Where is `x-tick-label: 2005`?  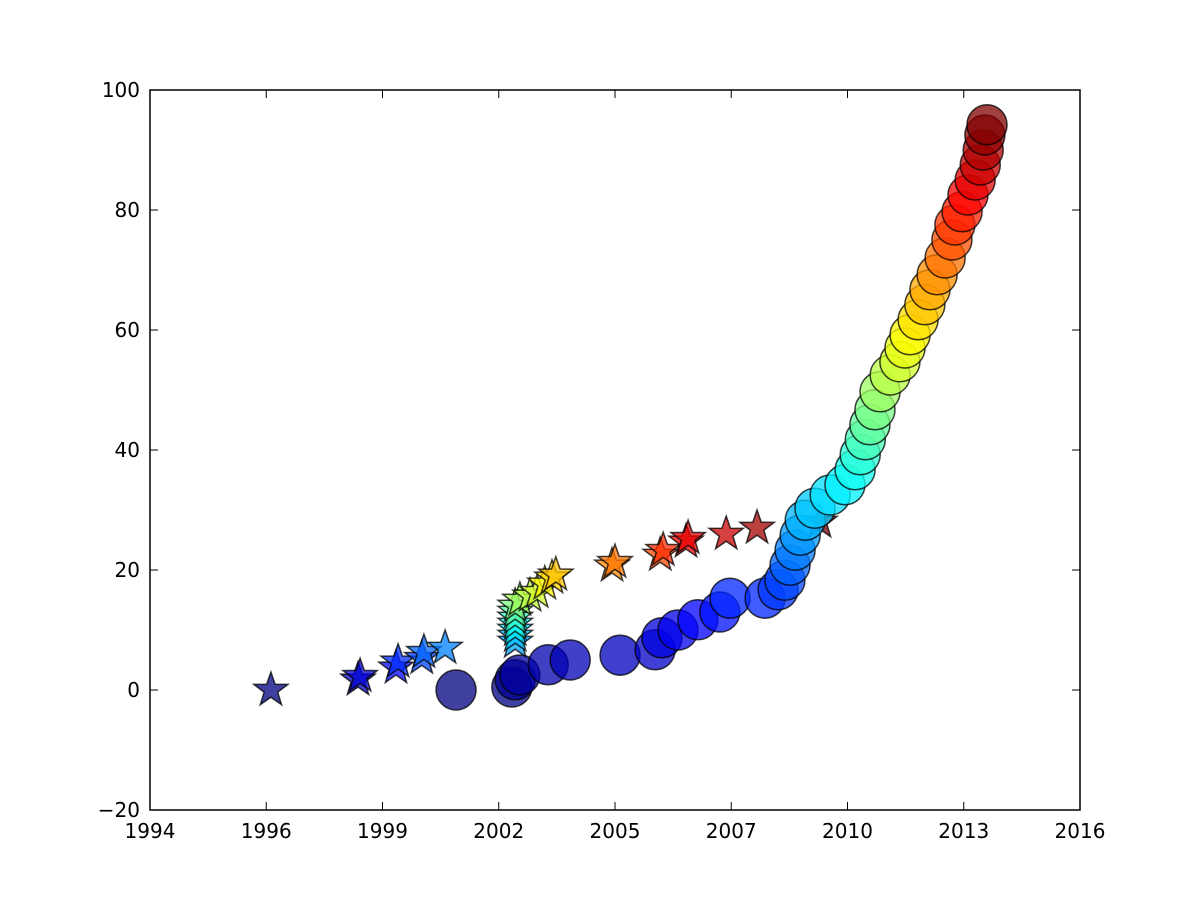 x-tick-label: 2005 is located at coordinates (615, 831).